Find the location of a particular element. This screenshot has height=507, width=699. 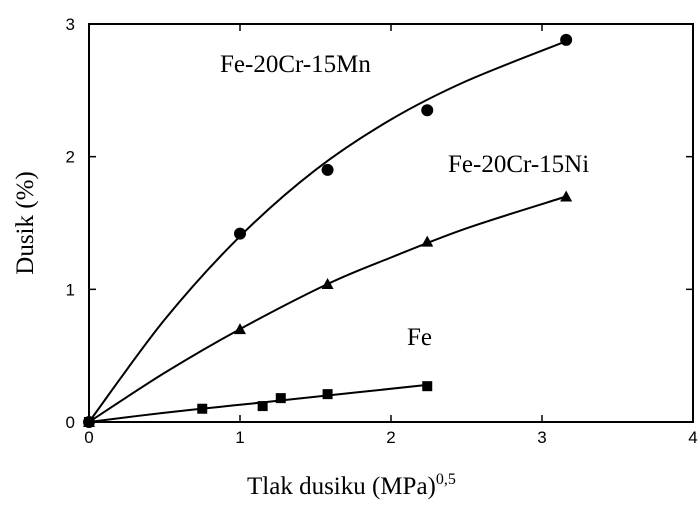

series-label-fe-20cr-15mn: Fe-20Cr-15Mn is located at coordinates (295, 64).